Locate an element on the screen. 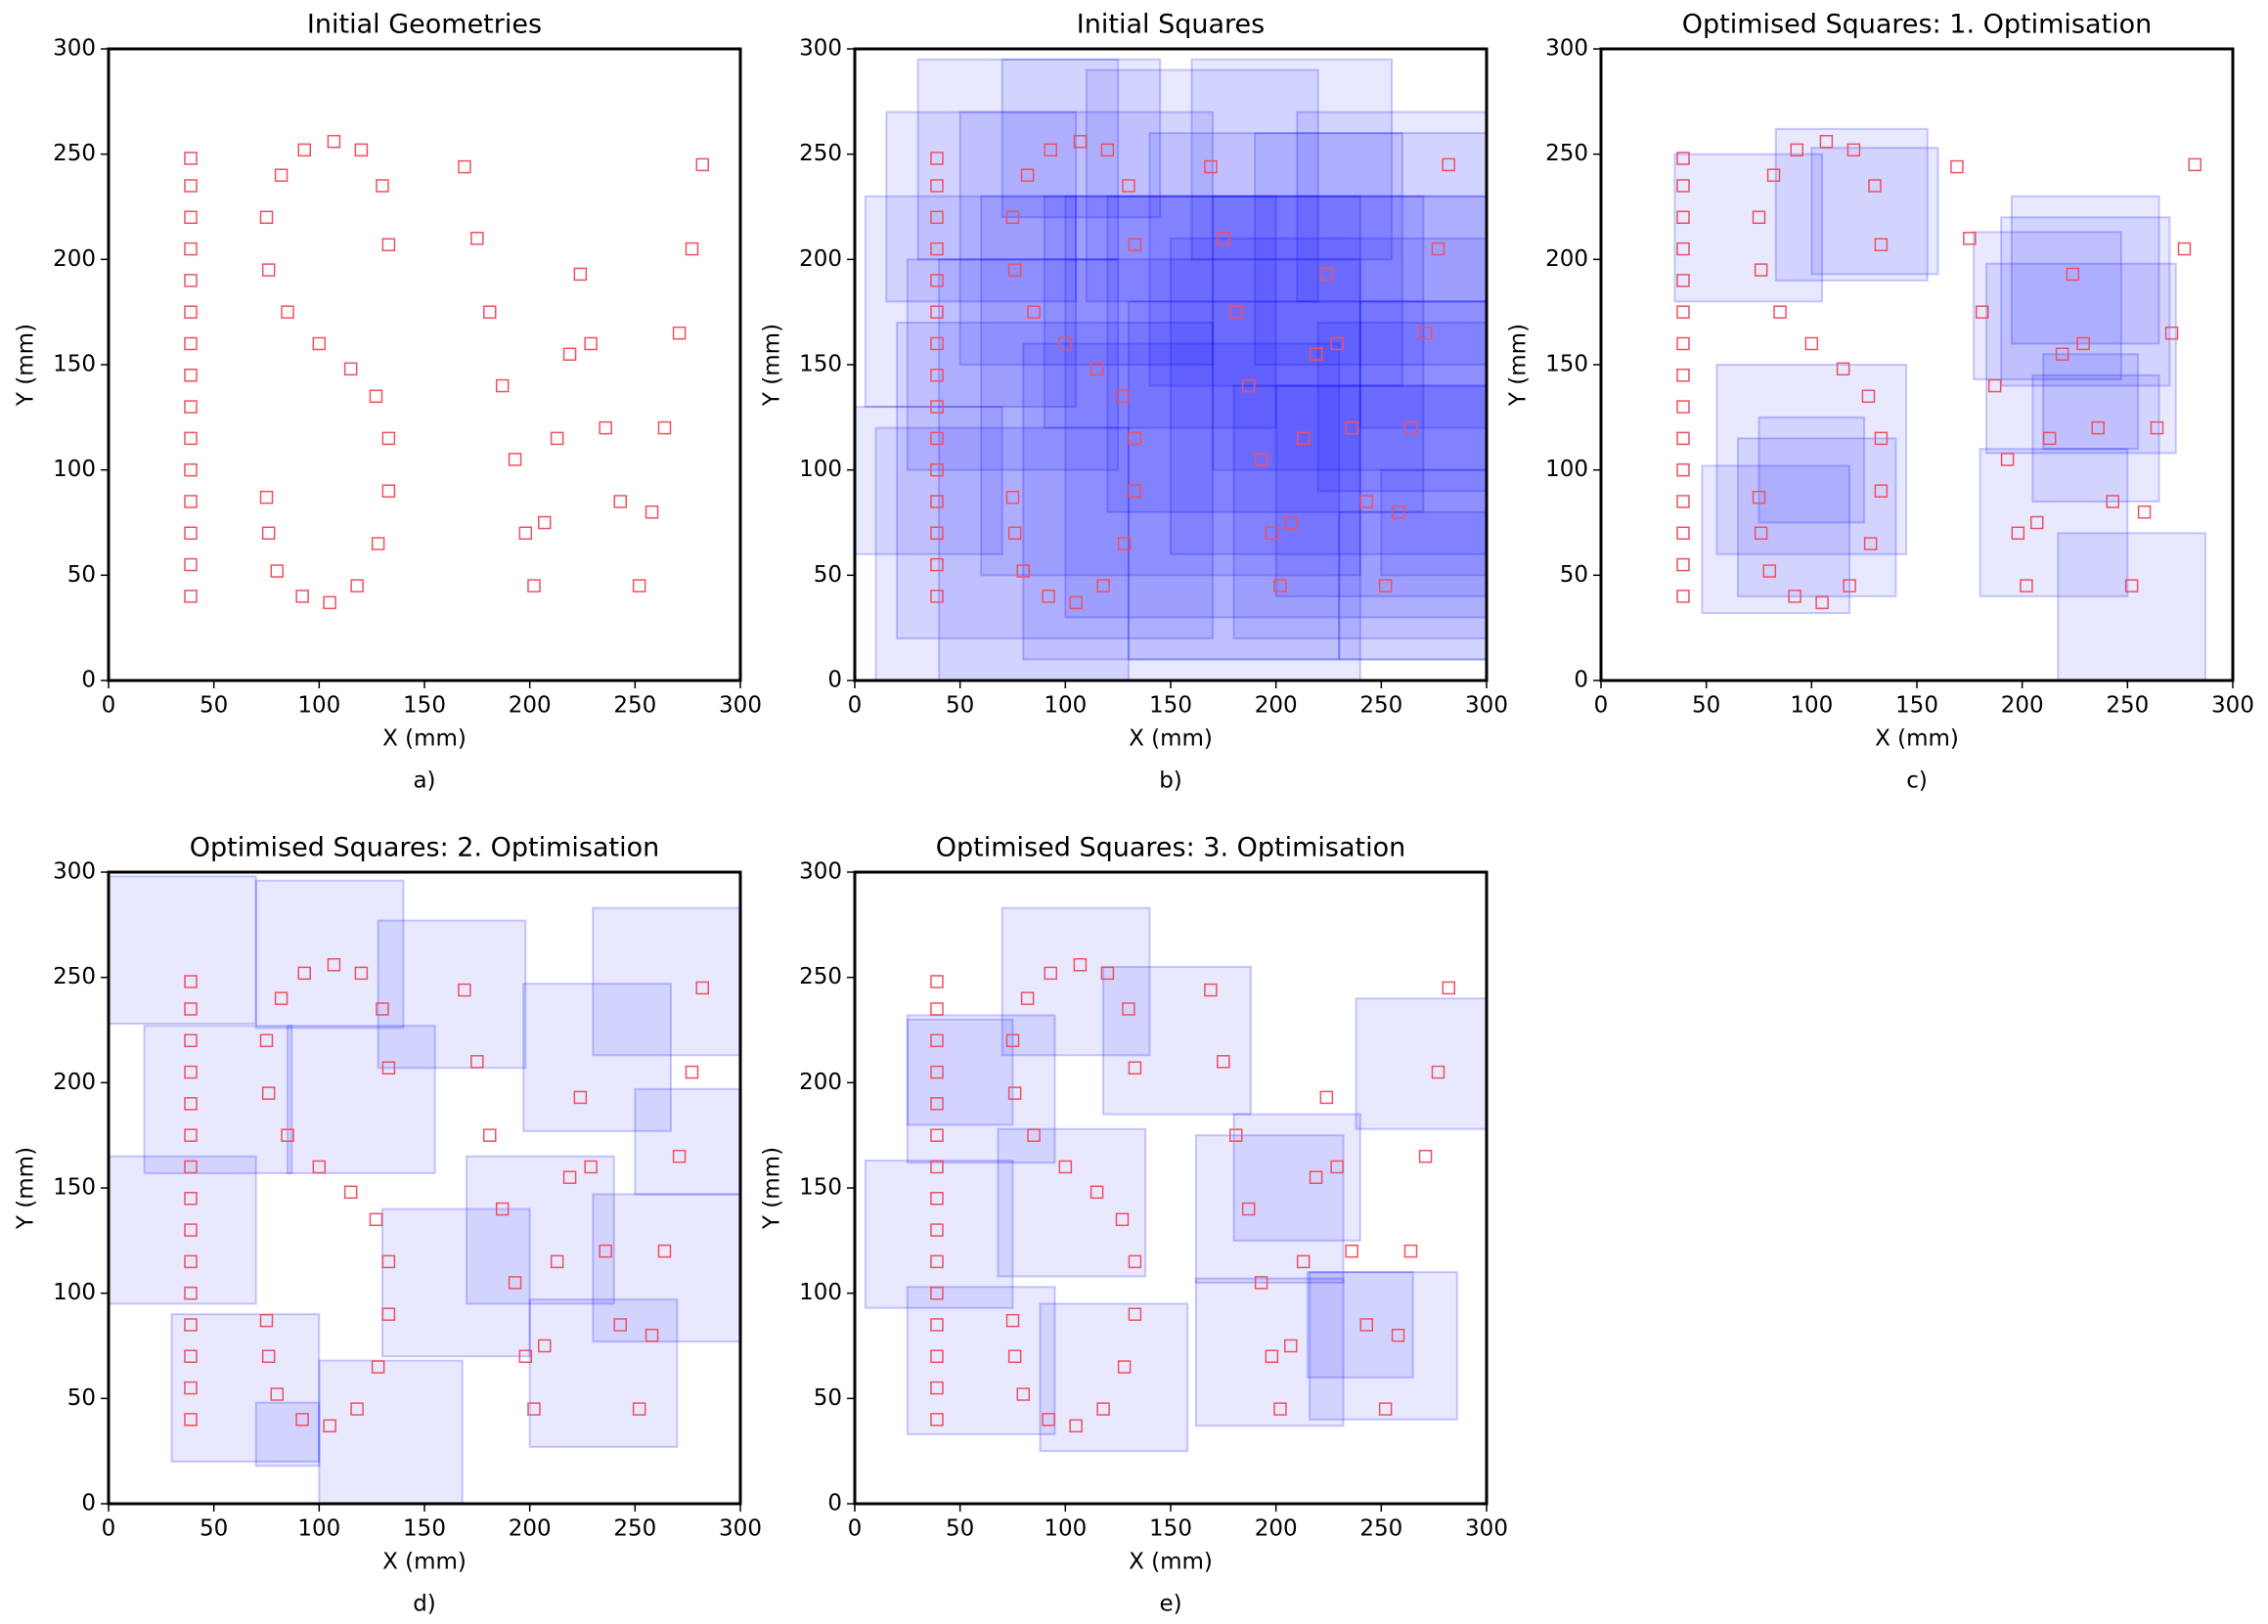  subplot-title: Optimised Squares: 3. Optimisation is located at coordinates (1171, 848).